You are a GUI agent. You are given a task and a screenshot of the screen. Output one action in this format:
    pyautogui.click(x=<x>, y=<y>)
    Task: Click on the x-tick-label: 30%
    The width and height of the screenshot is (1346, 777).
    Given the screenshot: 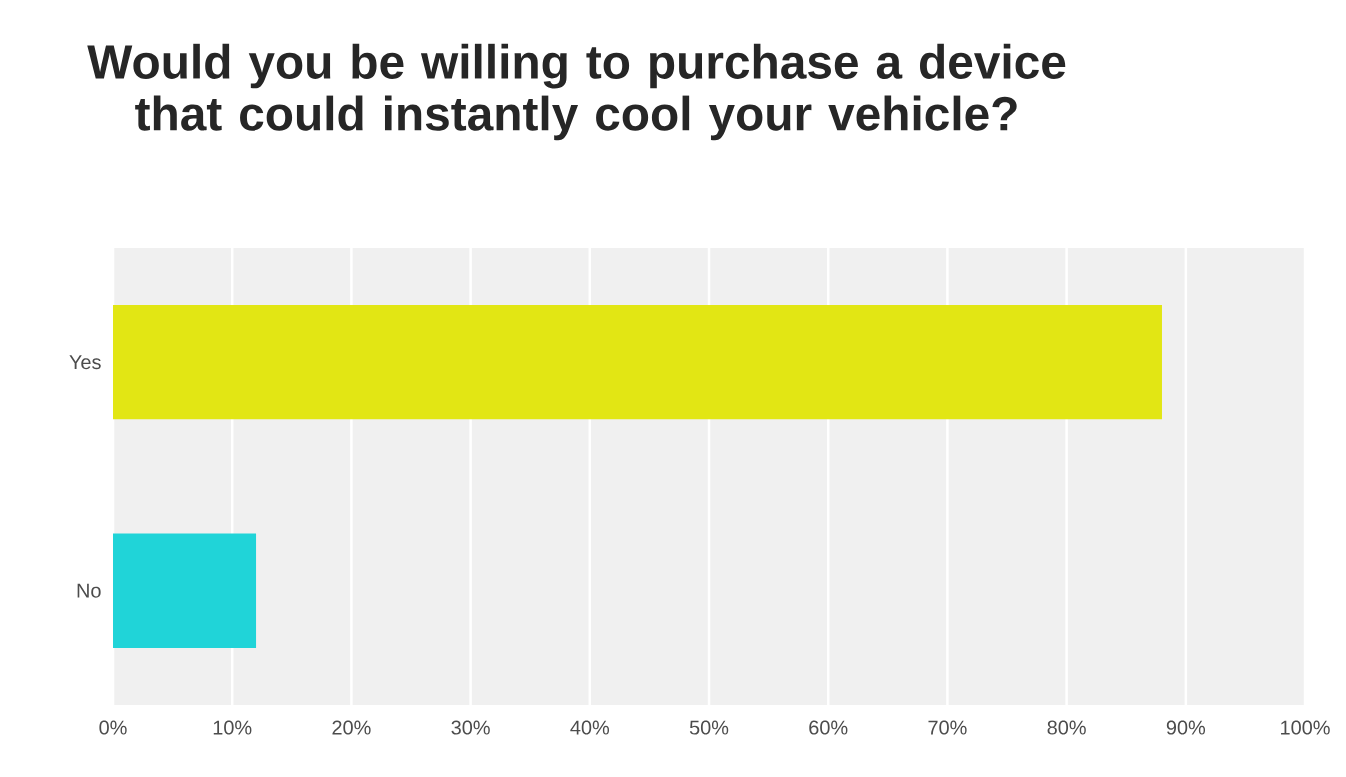 What is the action you would take?
    pyautogui.click(x=470, y=727)
    